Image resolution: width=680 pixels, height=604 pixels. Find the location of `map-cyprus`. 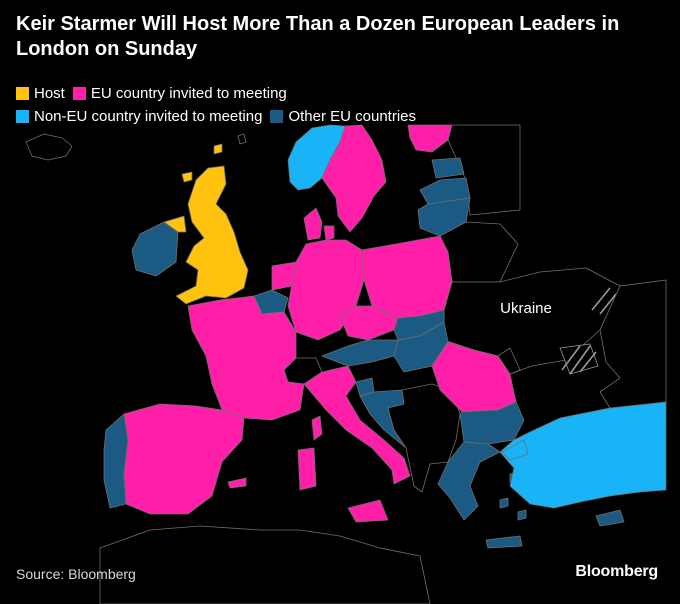

map-cyprus is located at coordinates (610, 518).